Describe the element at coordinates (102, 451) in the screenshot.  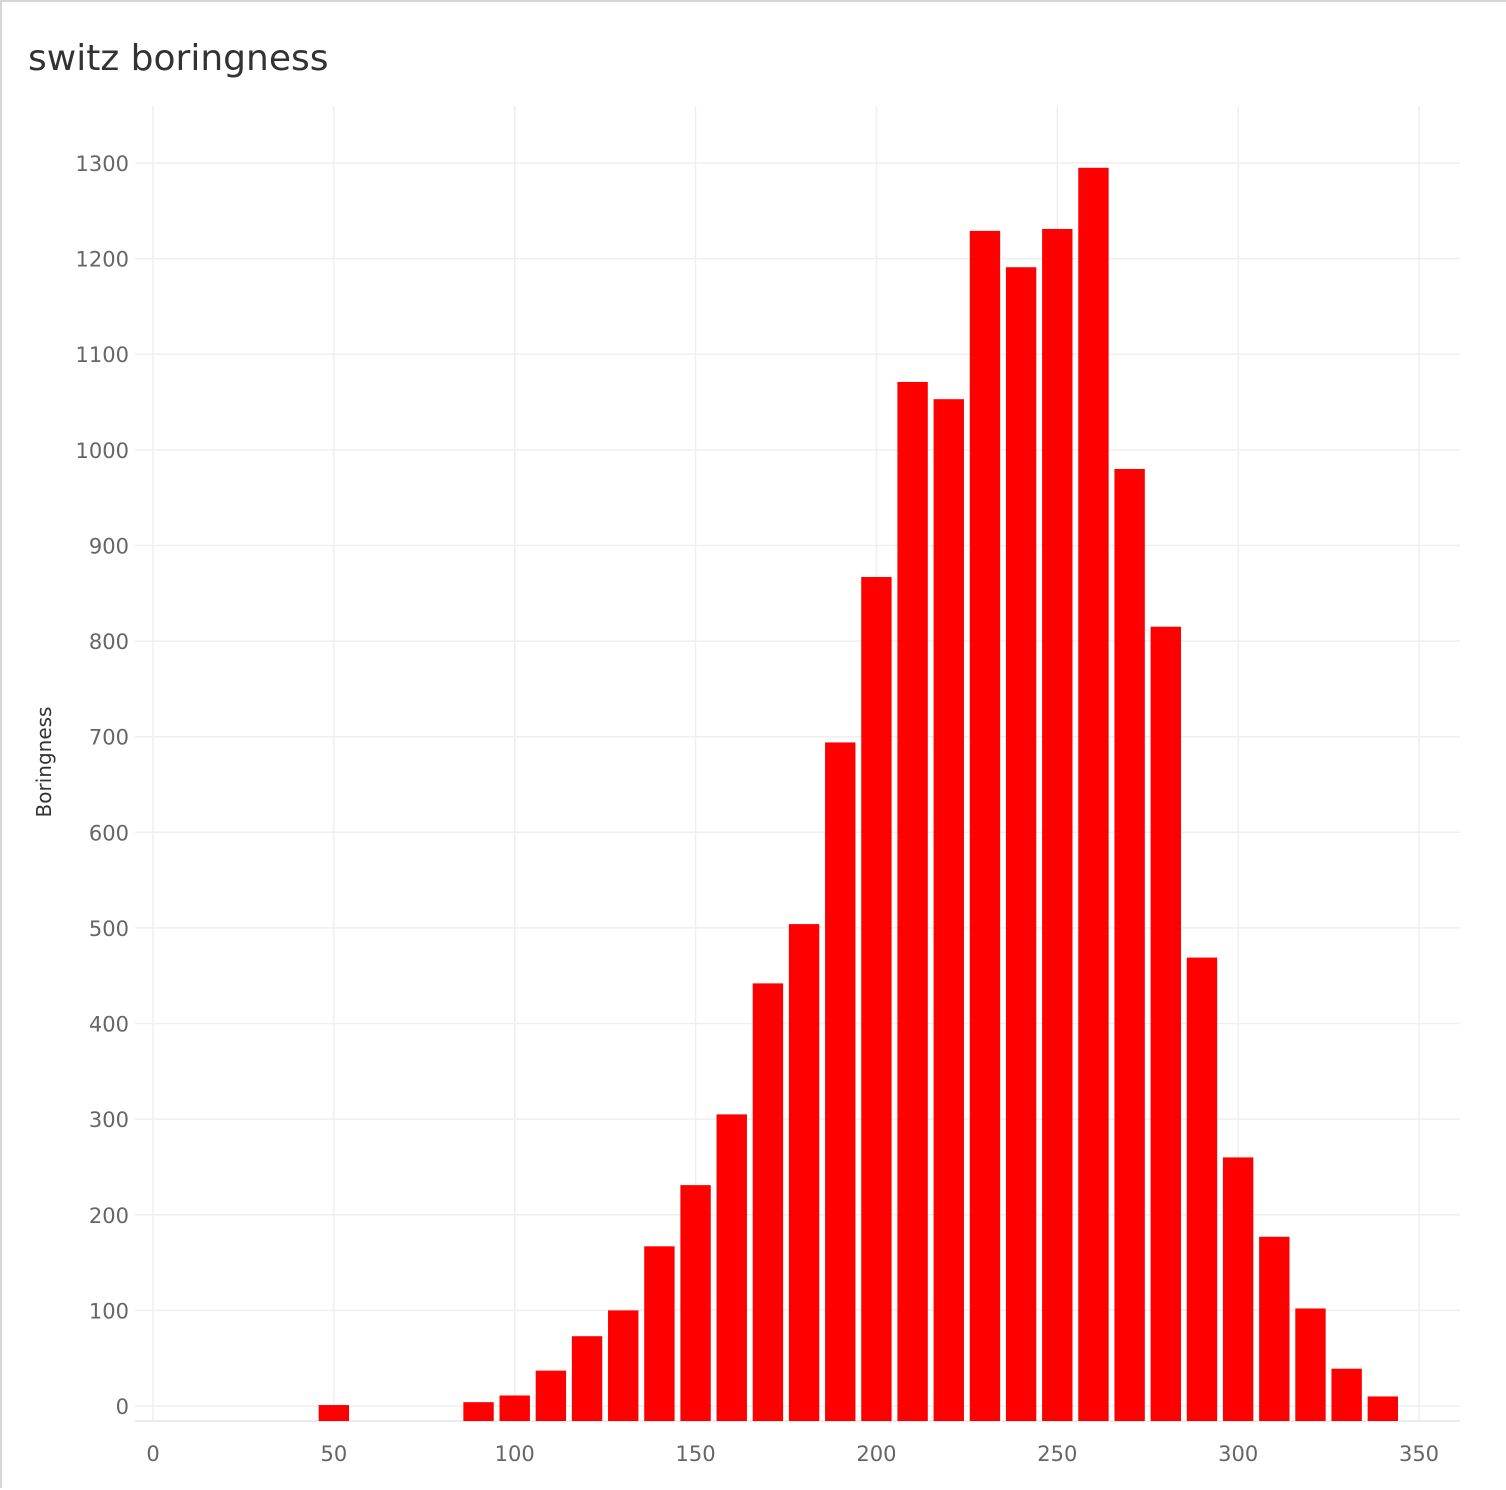
I see `y-tick-label: 1000` at that location.